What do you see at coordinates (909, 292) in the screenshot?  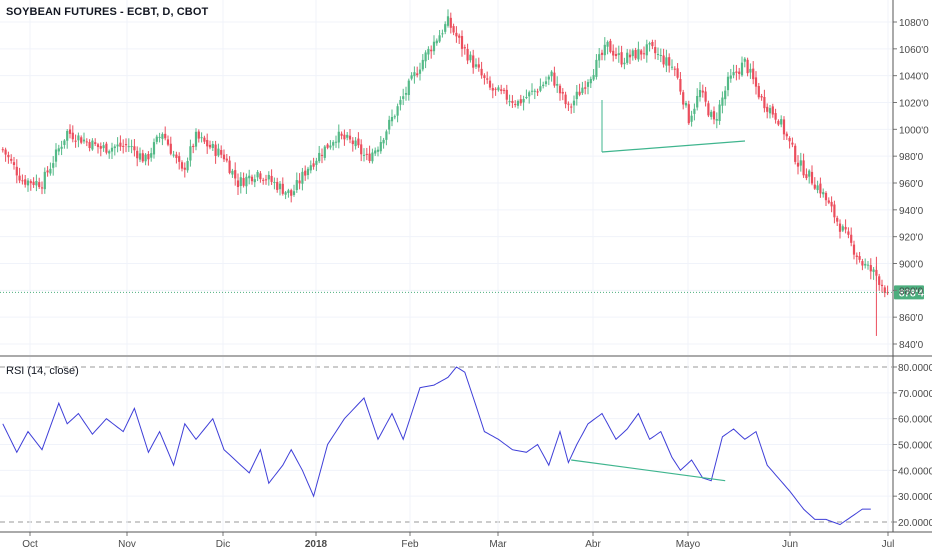 I see `last-price-badge` at bounding box center [909, 292].